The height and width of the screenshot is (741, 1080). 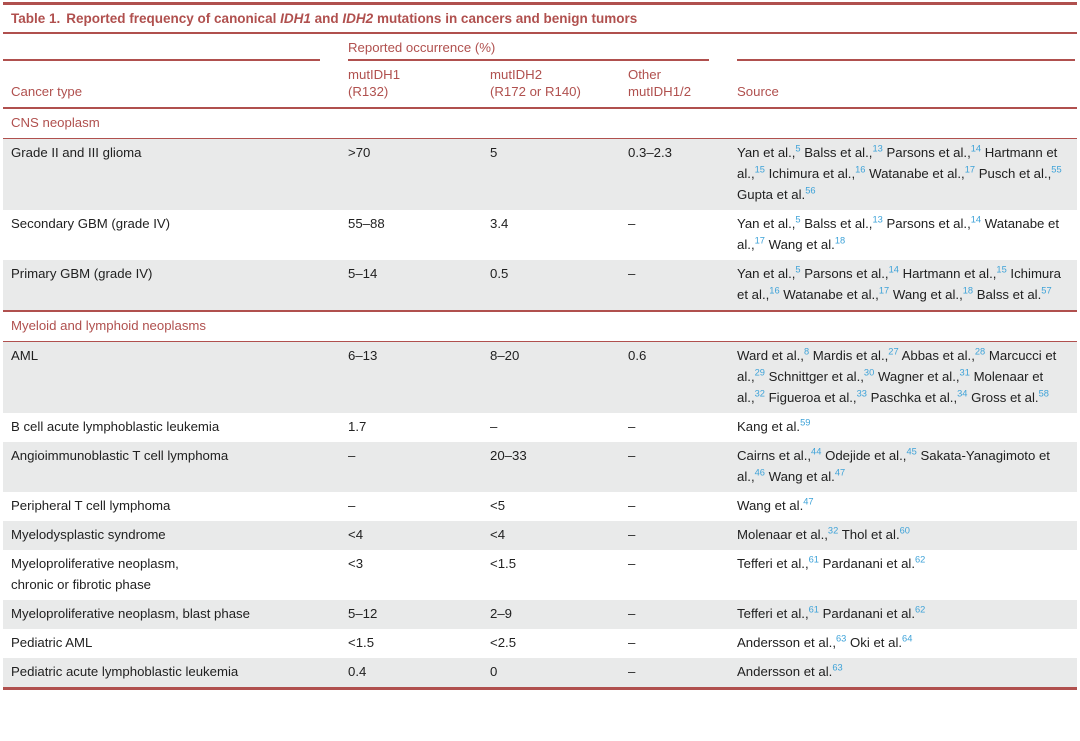 I want to click on citation-ref-link: 27, so click(x=893, y=351).